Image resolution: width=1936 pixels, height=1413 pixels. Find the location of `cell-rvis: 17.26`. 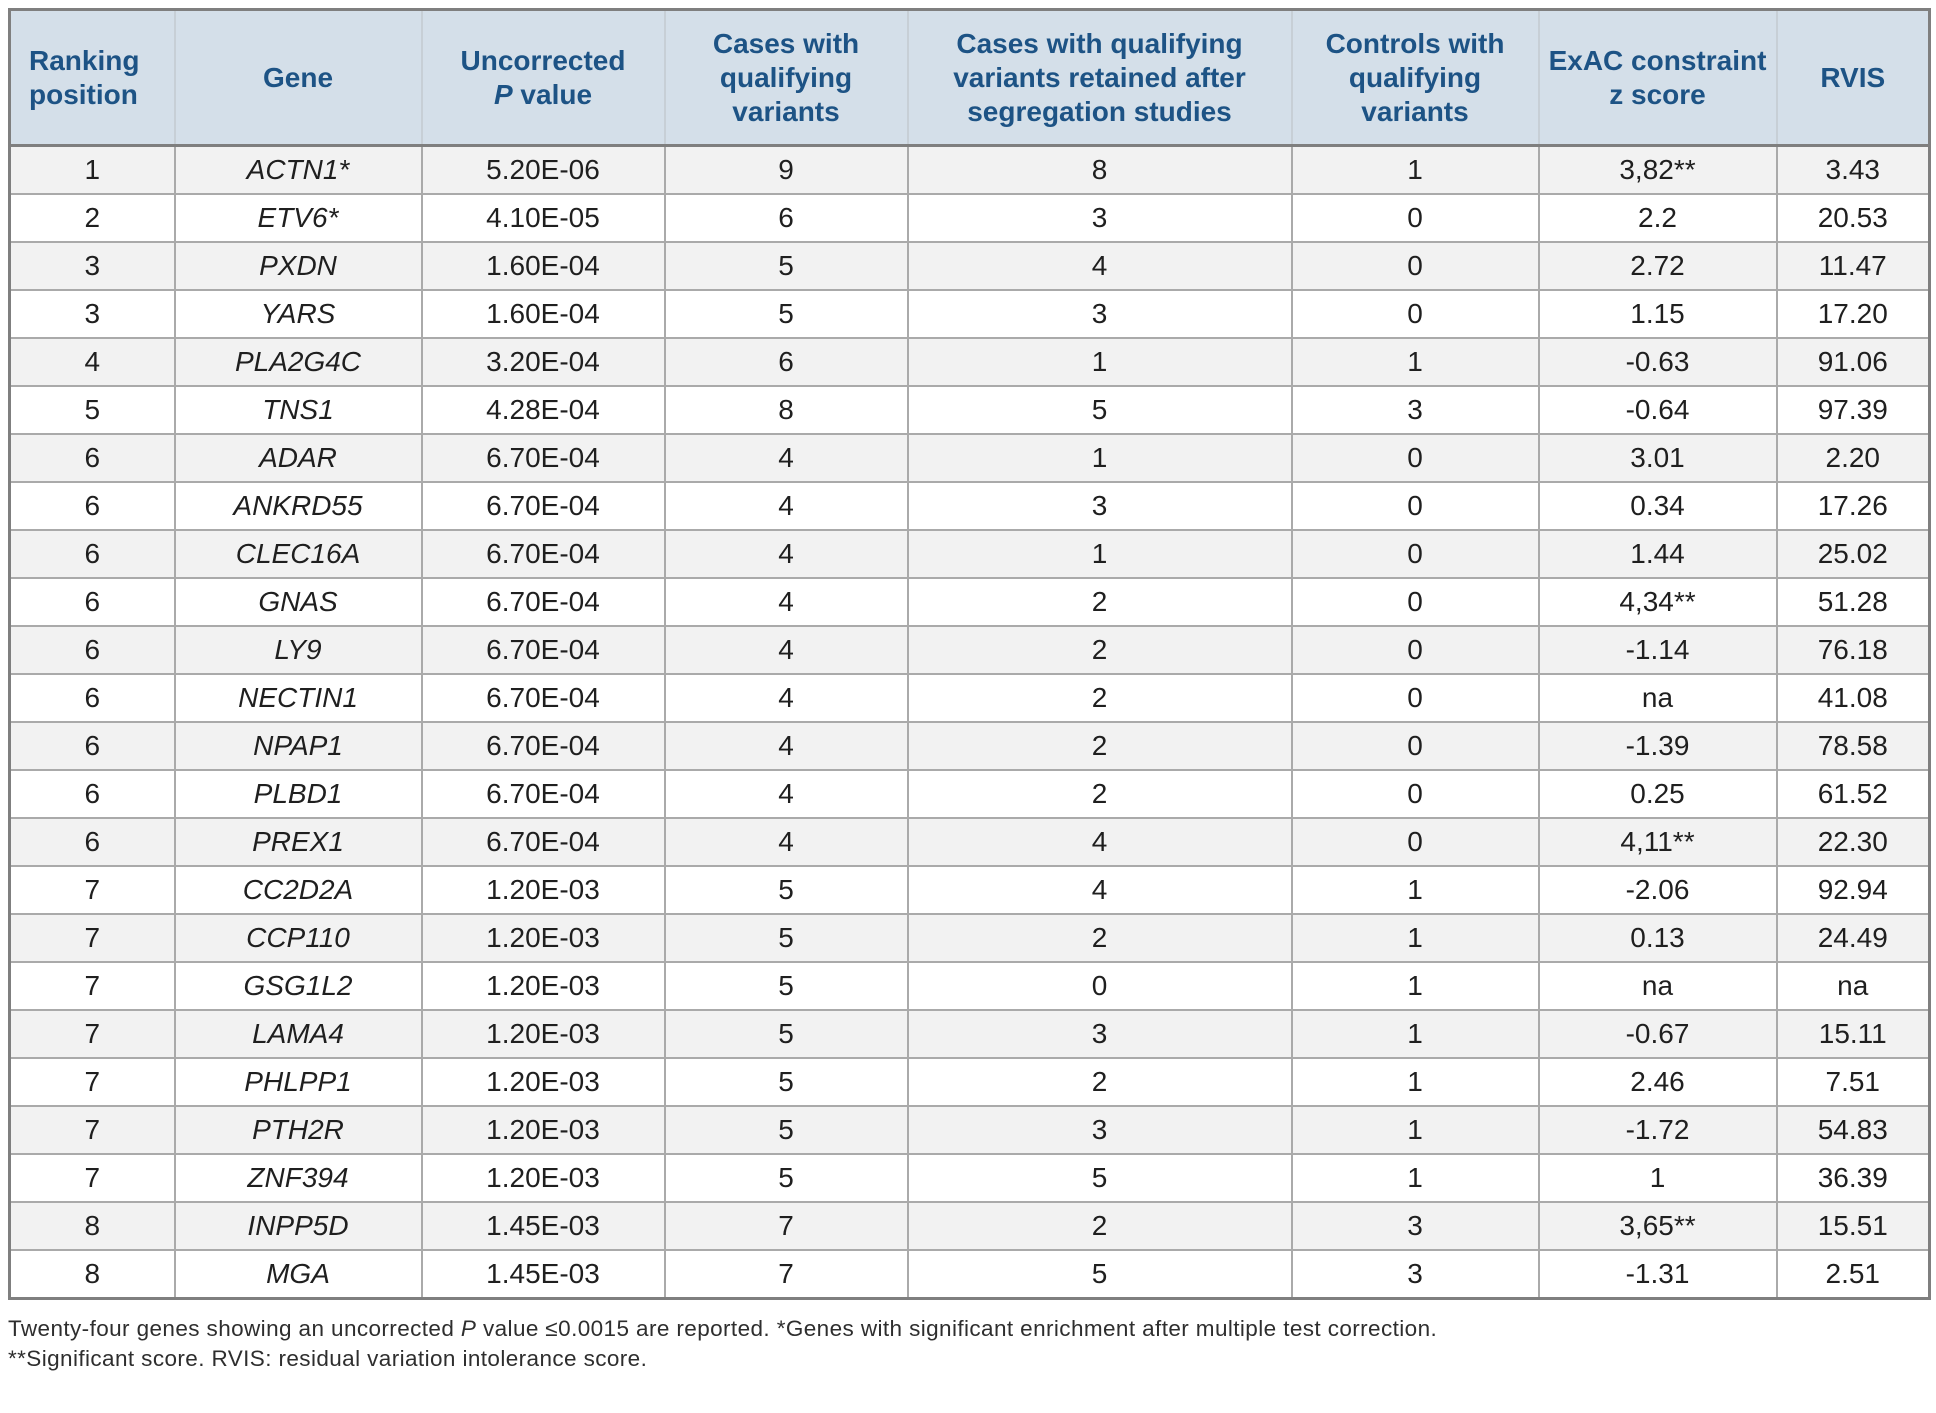

cell-rvis: 17.26 is located at coordinates (1853, 506).